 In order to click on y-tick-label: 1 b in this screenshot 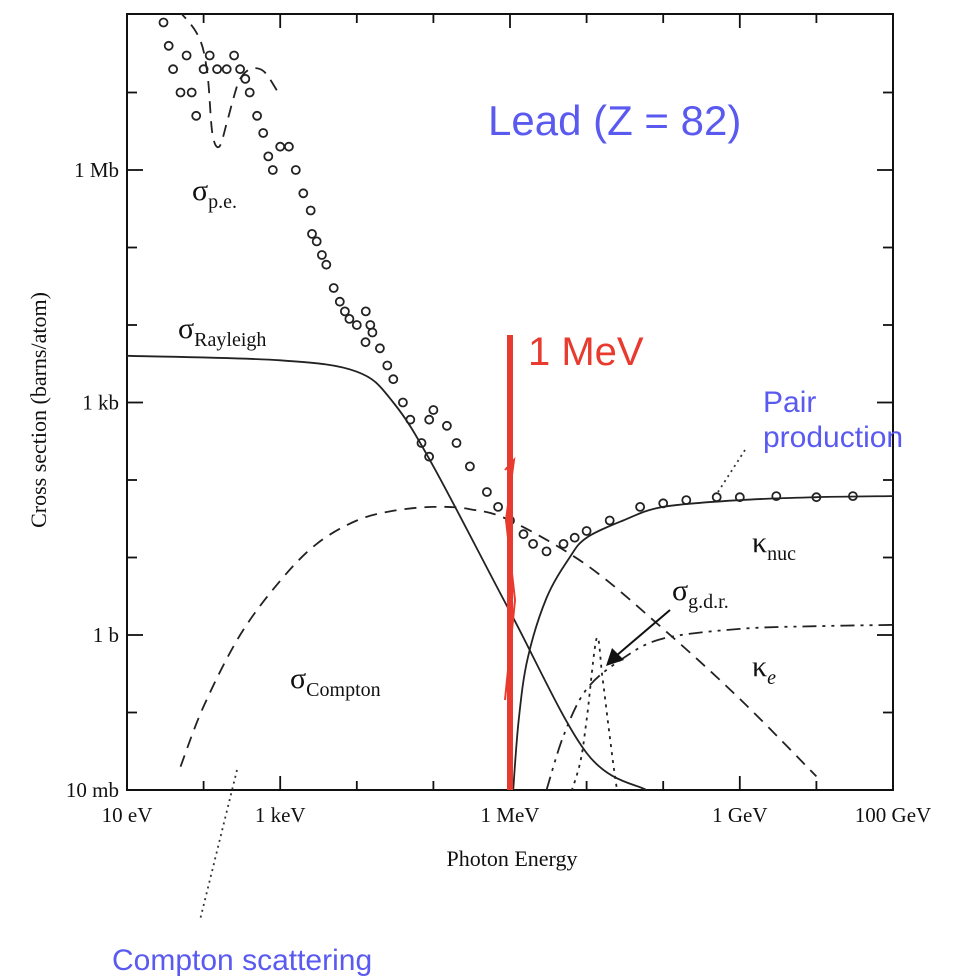, I will do `click(106, 635)`.